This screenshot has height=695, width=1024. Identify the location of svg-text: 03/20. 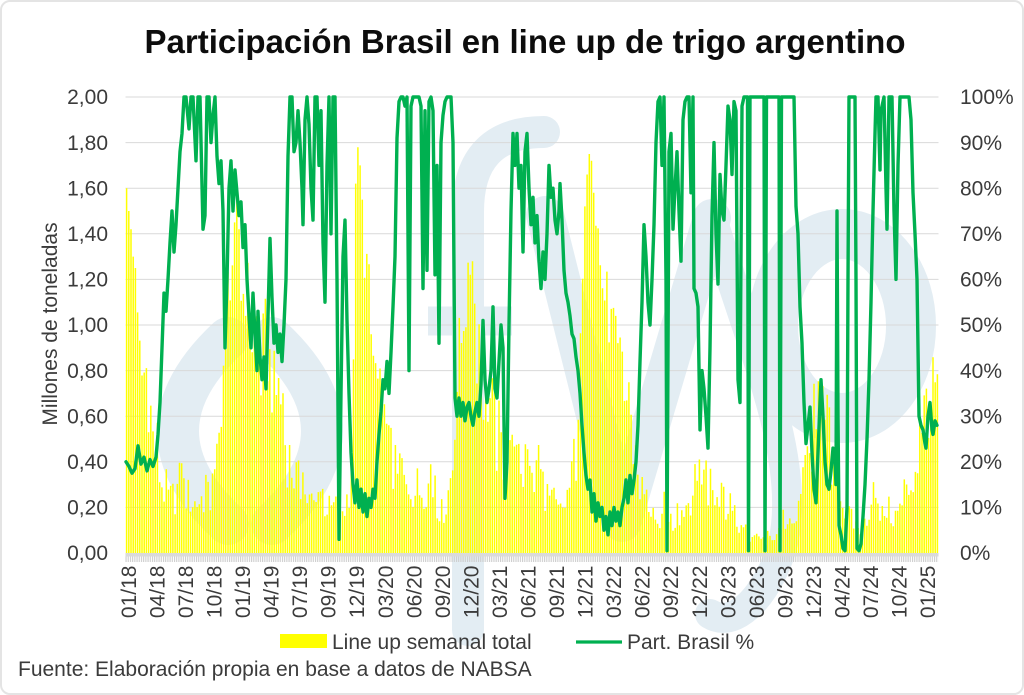
(386, 592).